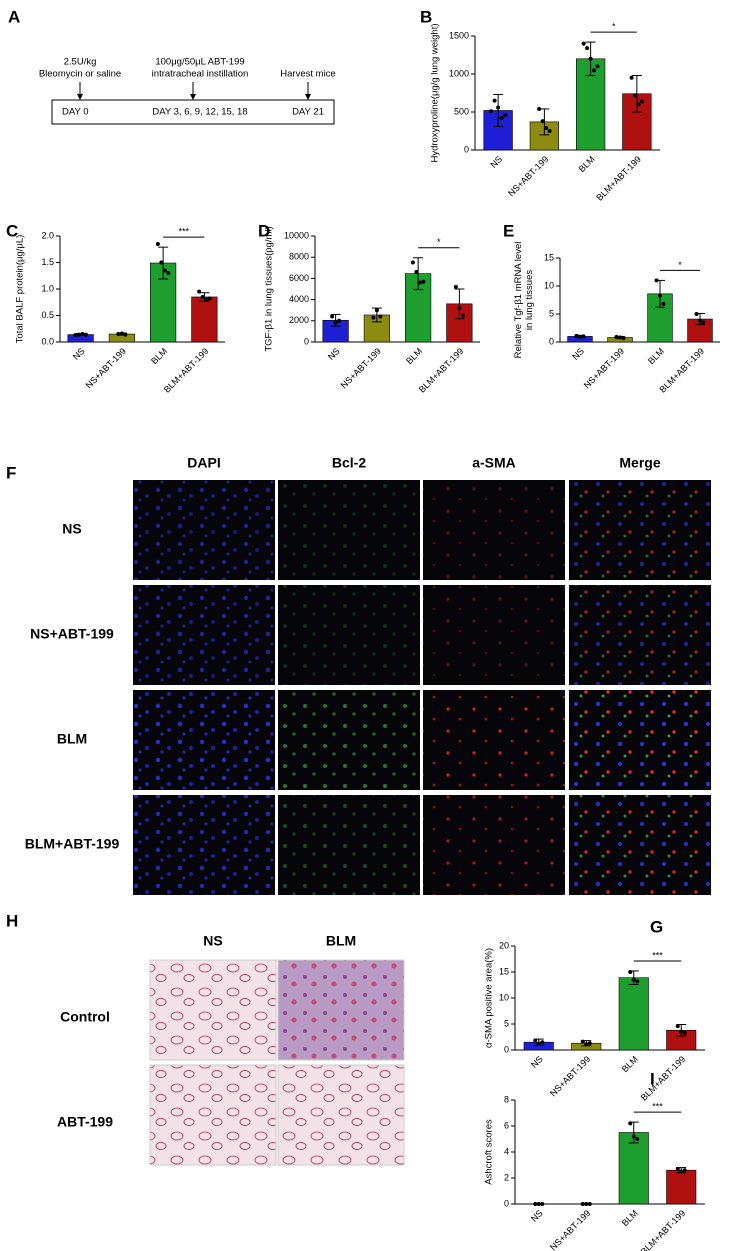  What do you see at coordinates (299, 299) in the screenshot?
I see `y-tick-label: 4000` at bounding box center [299, 299].